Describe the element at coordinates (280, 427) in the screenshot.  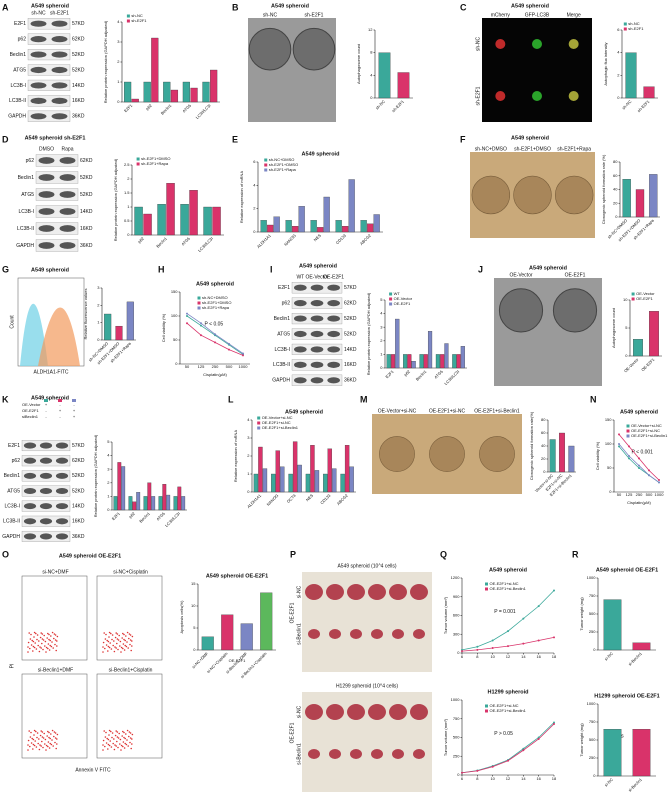
I see `legend-label: OE-E2F1+si-Beclin1` at that location.